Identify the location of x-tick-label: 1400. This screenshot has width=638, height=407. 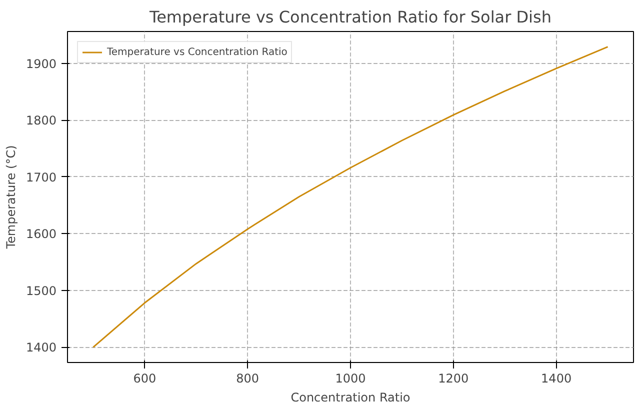
(556, 379).